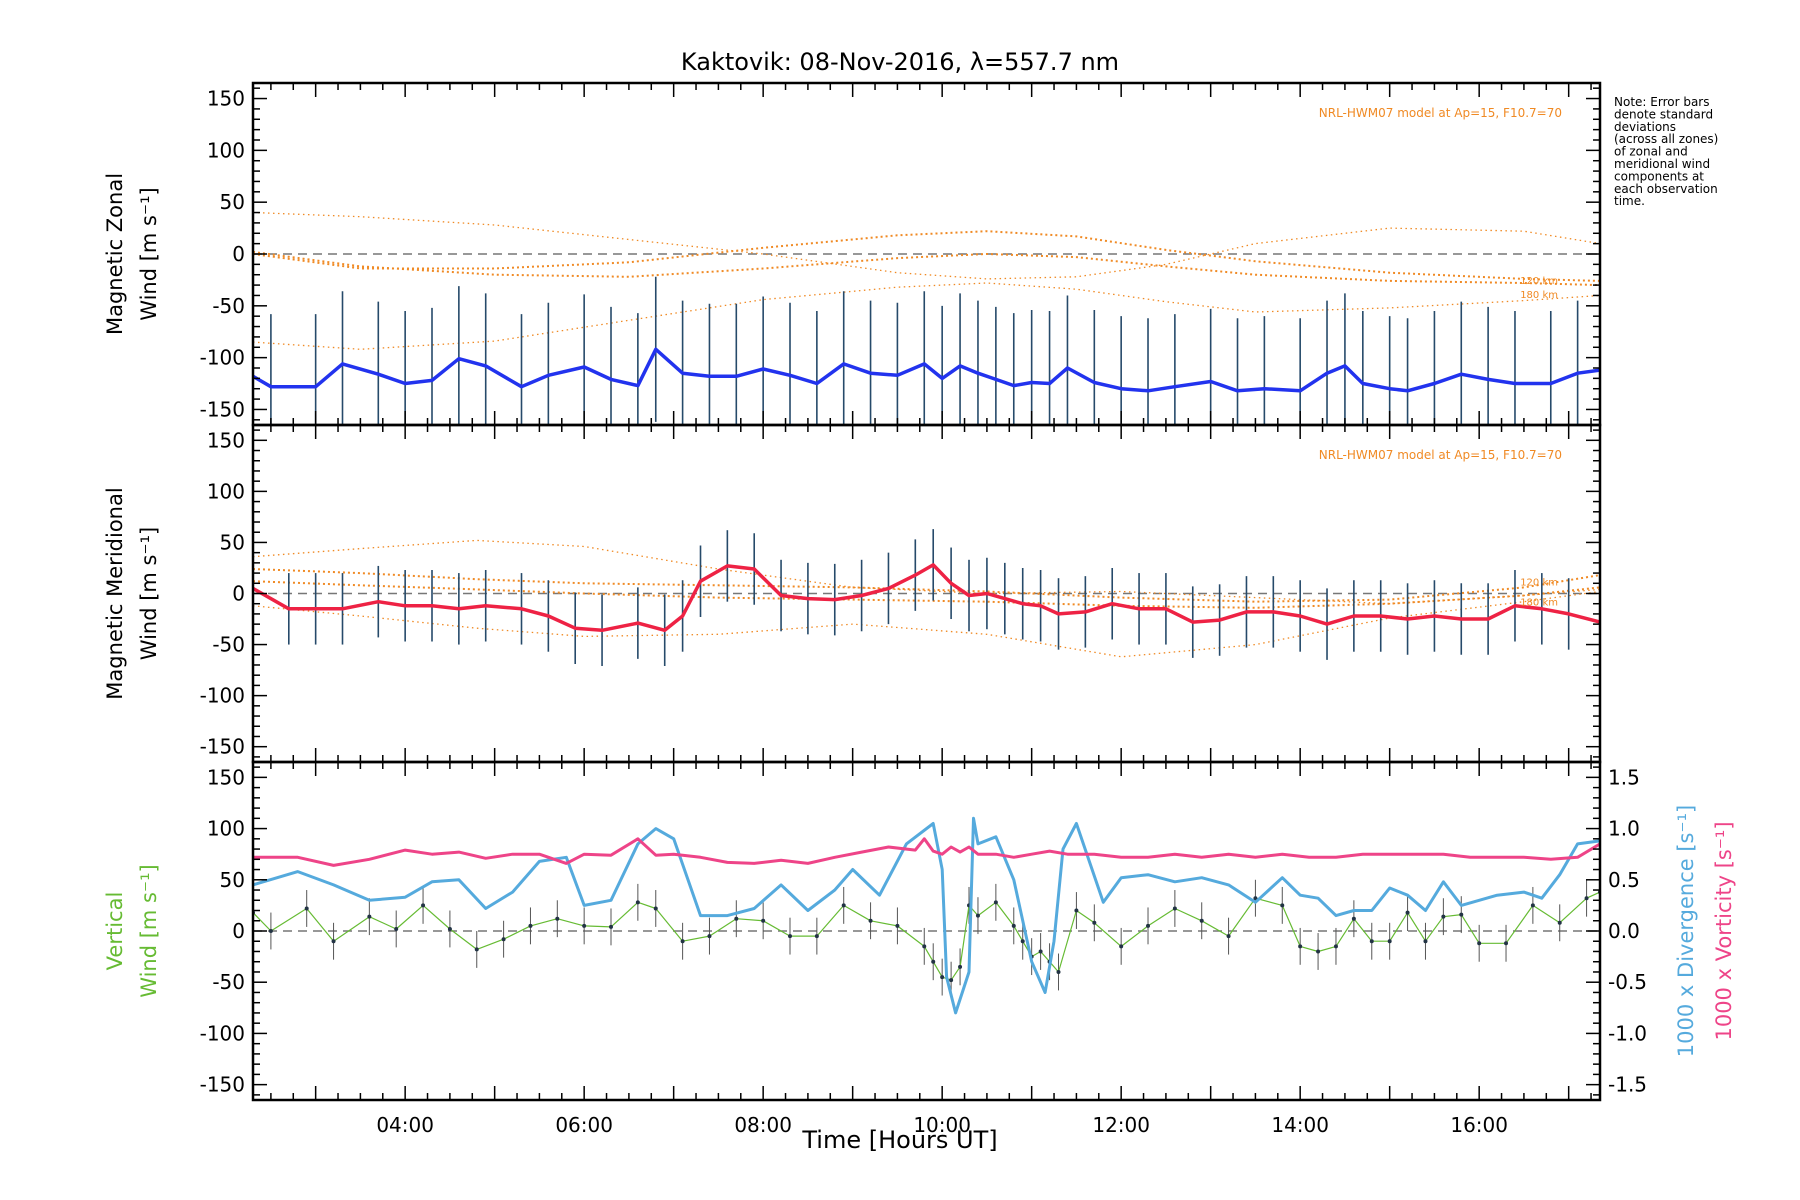 This screenshot has width=1800, height=1200. What do you see at coordinates (1661, 102) in the screenshot?
I see `note-line: Note: Error bars` at bounding box center [1661, 102].